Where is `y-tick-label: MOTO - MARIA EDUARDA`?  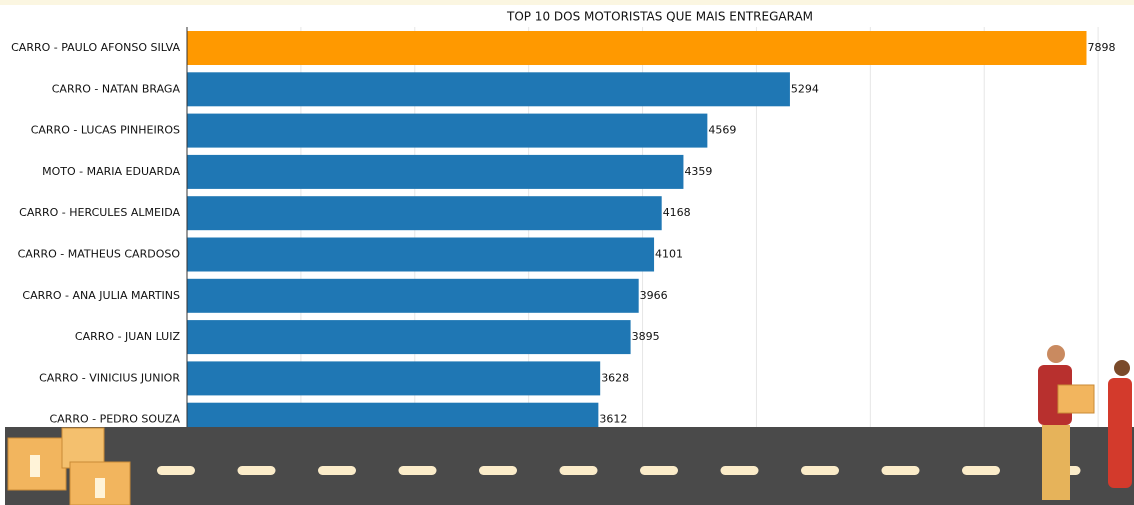
y-tick-label: MOTO - MARIA EDUARDA is located at coordinates (111, 171).